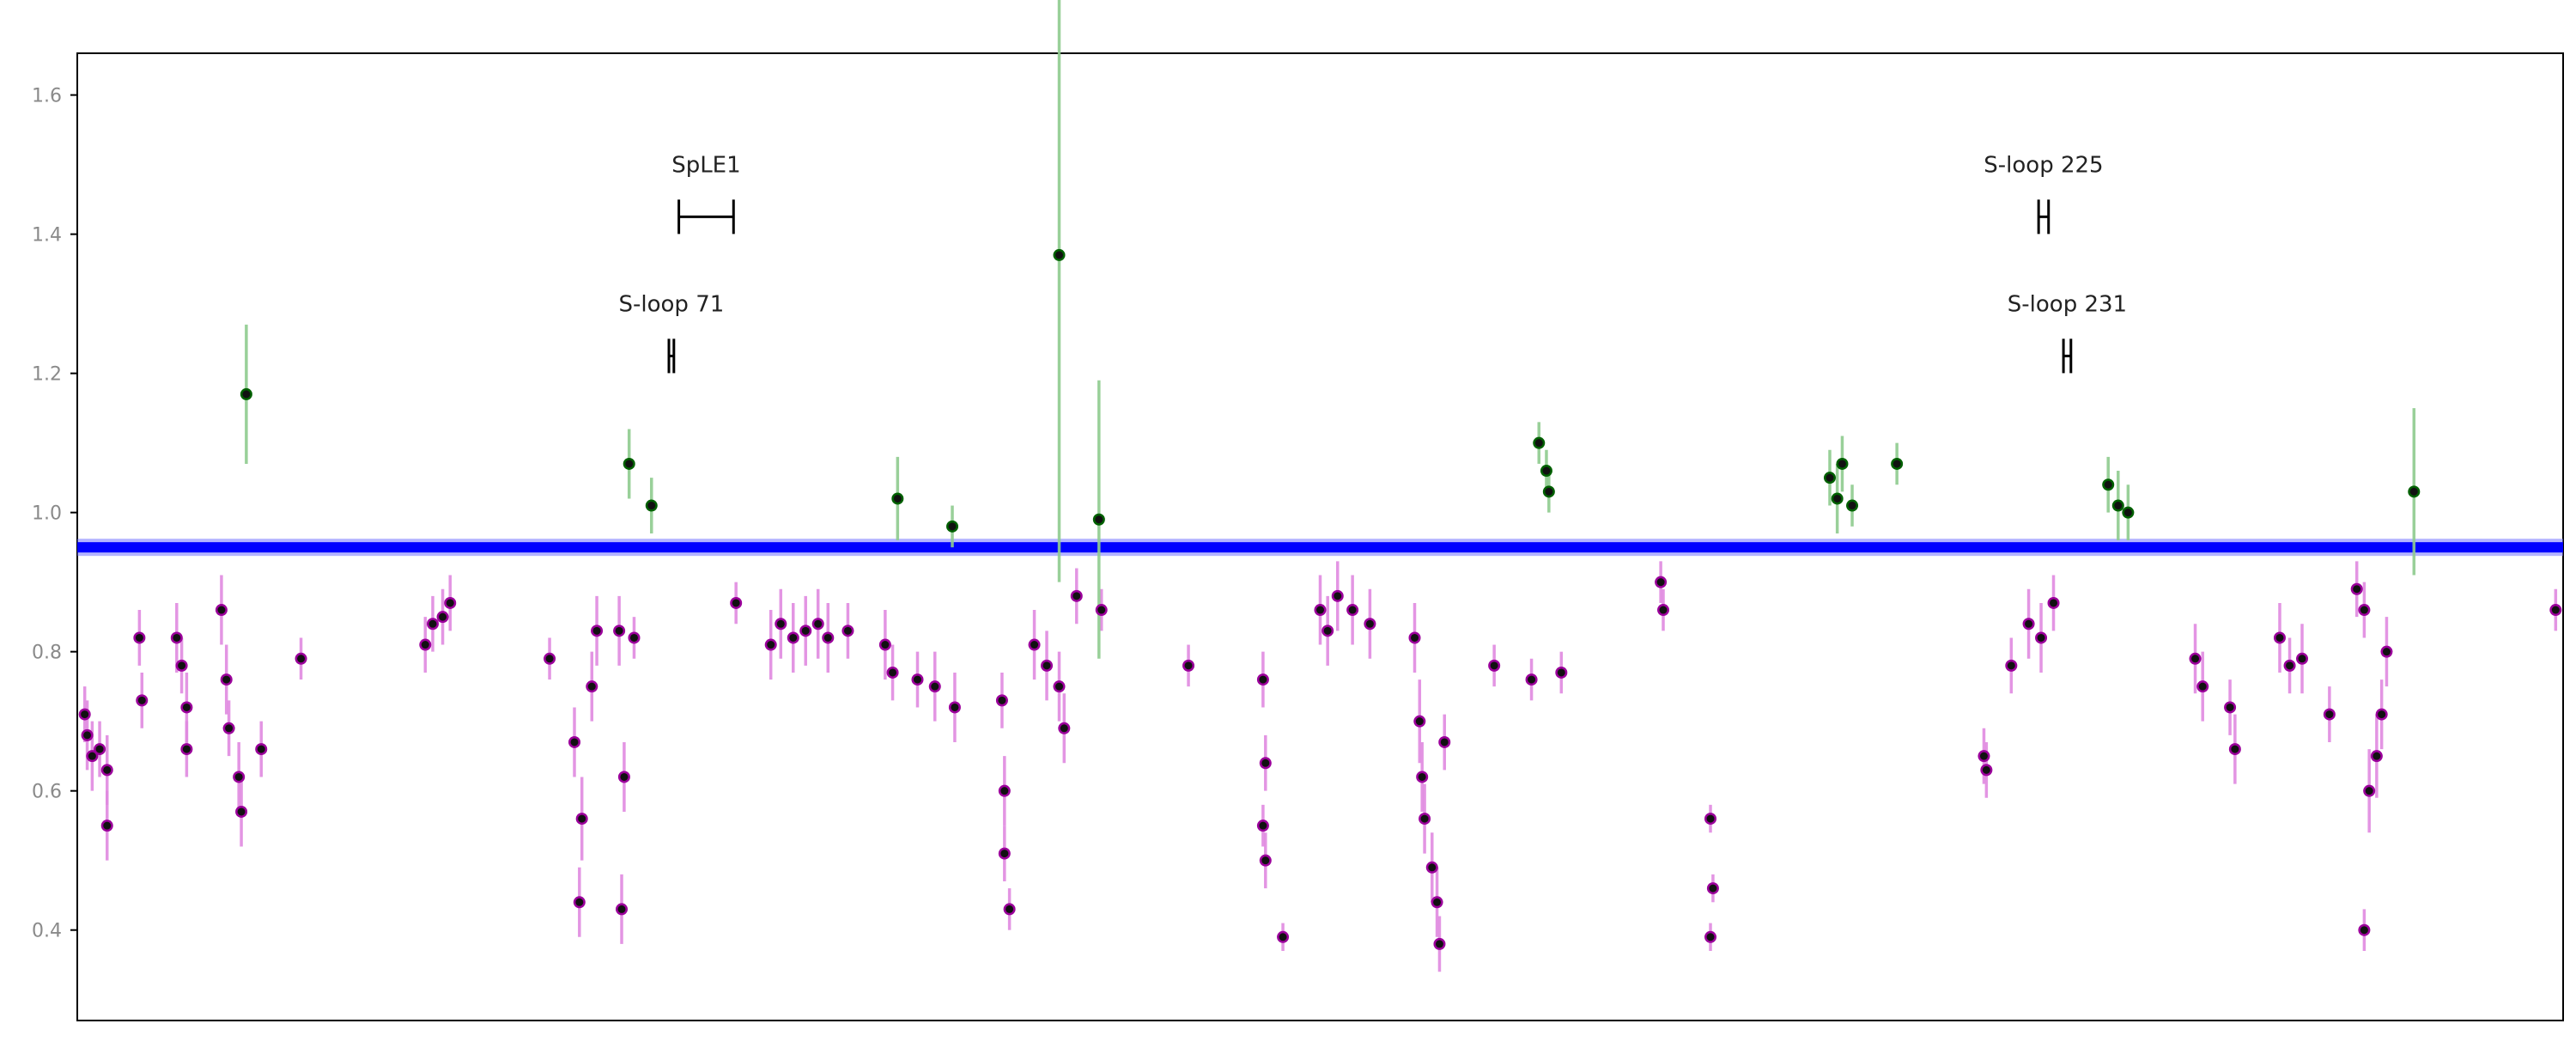 The width and height of the screenshot is (2576, 1048). I want to click on annotation-bracket: S-loop 225, so click(2044, 194).